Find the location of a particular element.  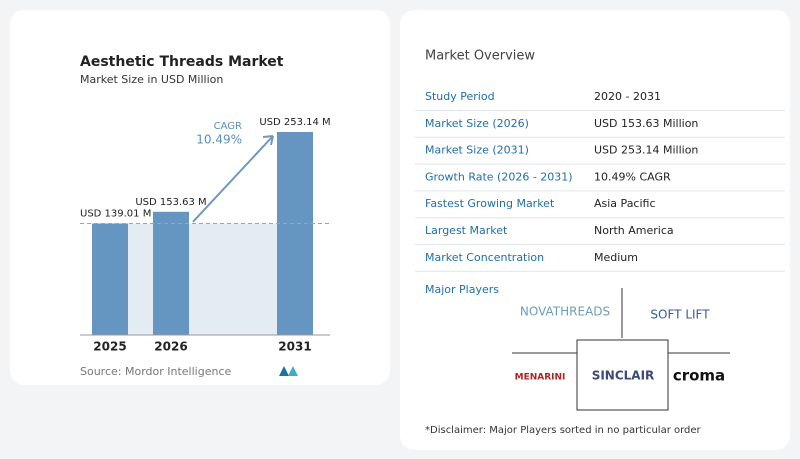

row-label: Study Period is located at coordinates (460, 96).